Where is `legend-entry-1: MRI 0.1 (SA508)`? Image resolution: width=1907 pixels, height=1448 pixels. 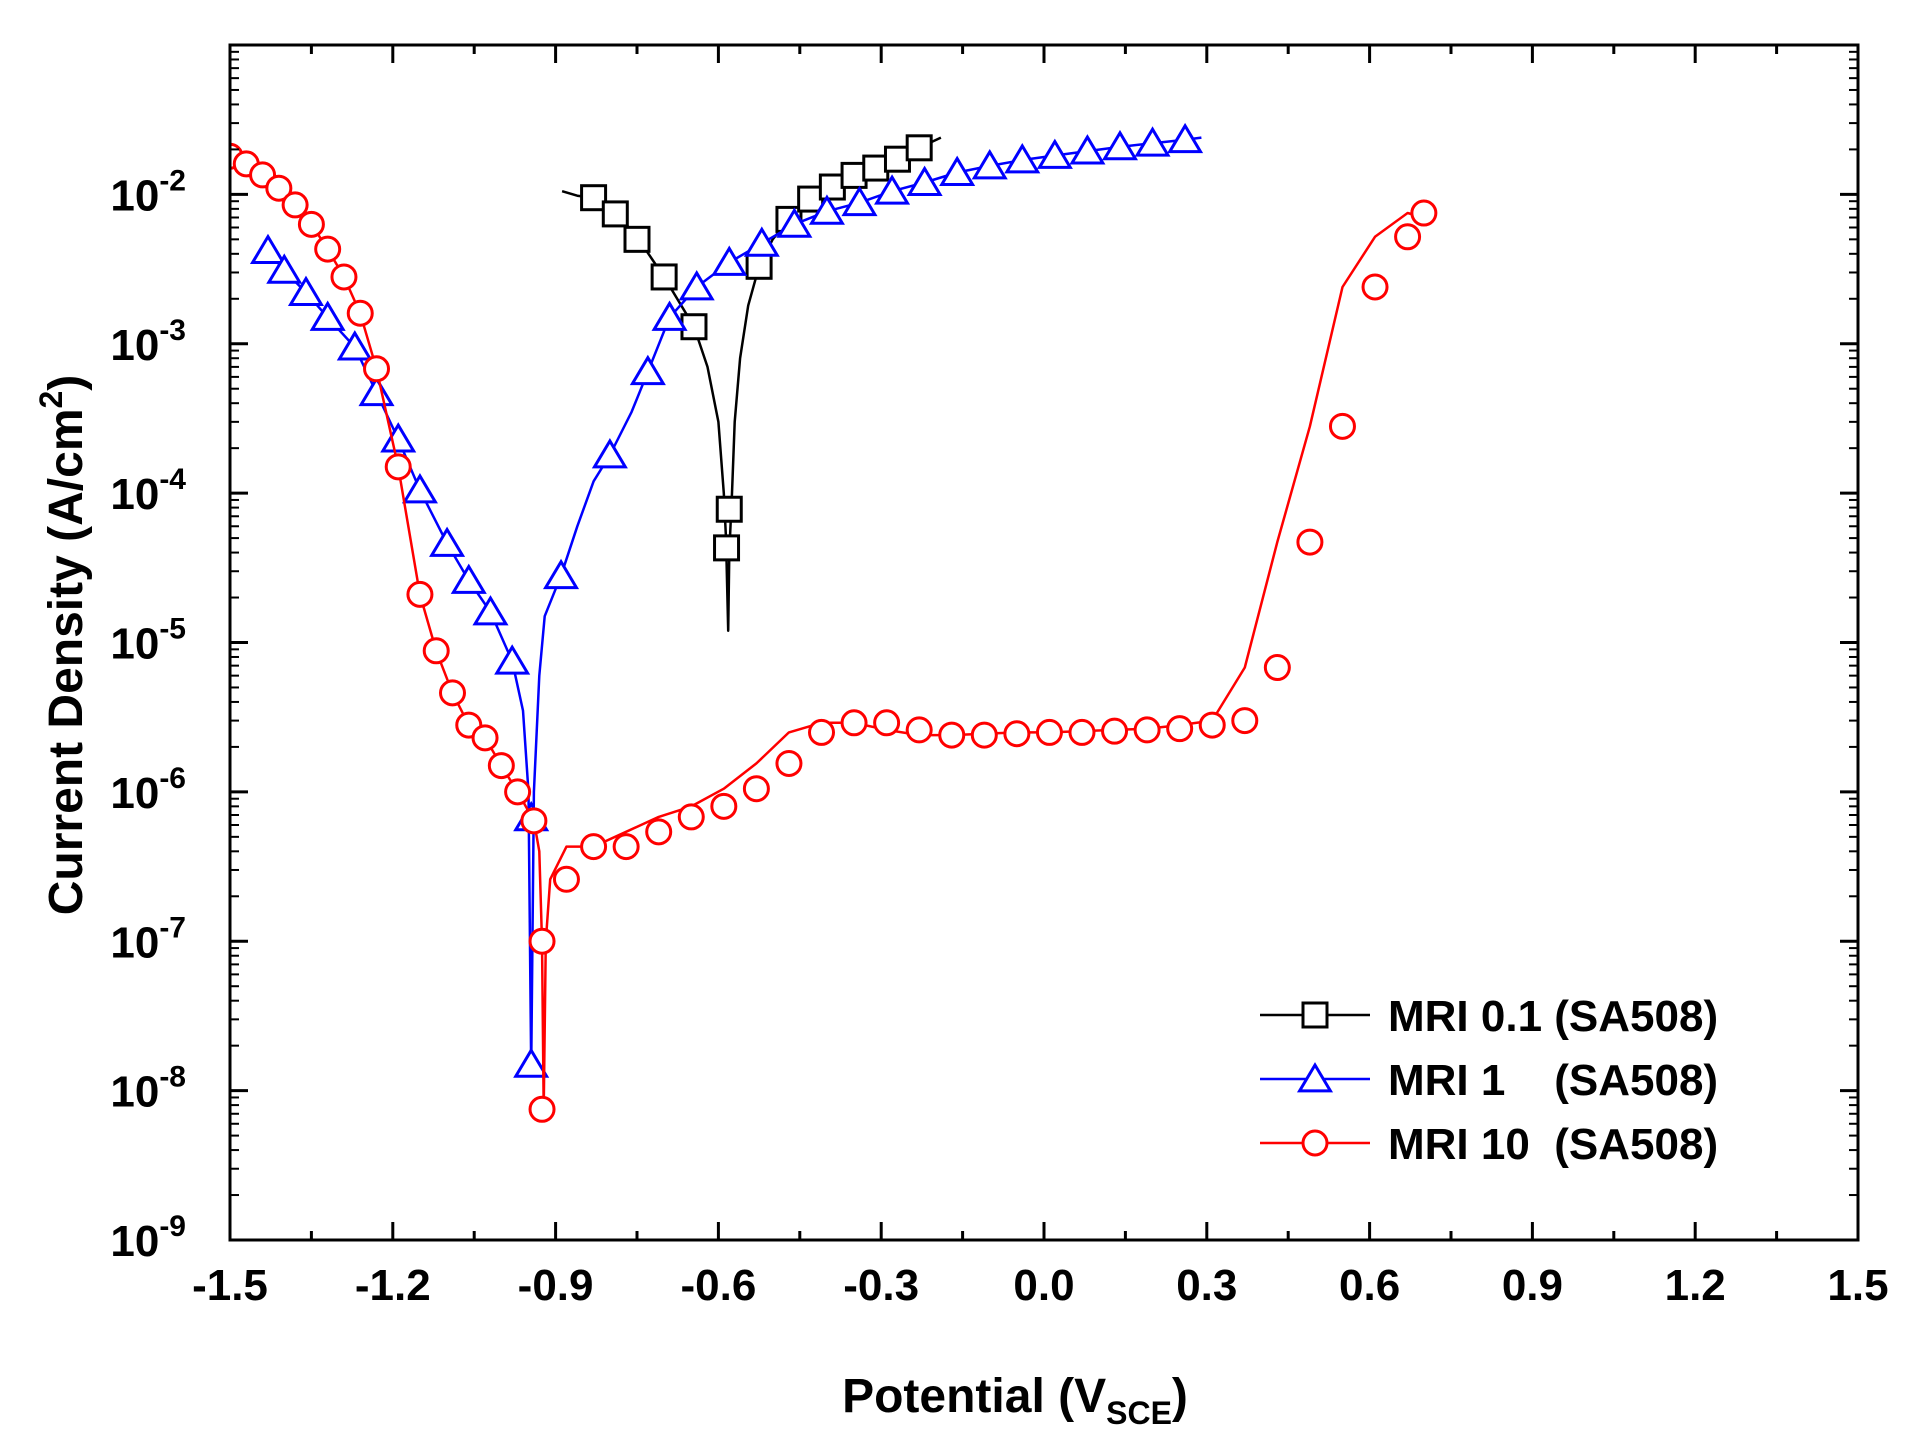 legend-entry-1: MRI 0.1 (SA508) is located at coordinates (1489, 1016).